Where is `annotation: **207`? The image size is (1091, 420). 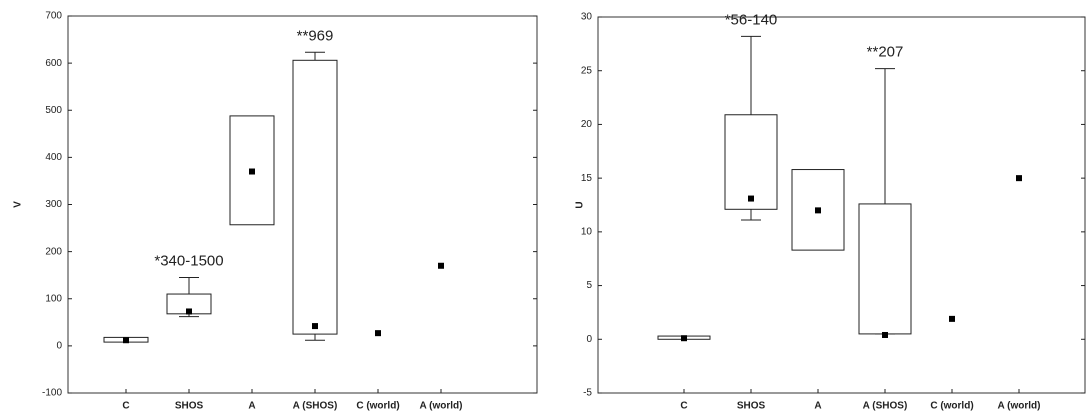
annotation: **207 is located at coordinates (885, 52).